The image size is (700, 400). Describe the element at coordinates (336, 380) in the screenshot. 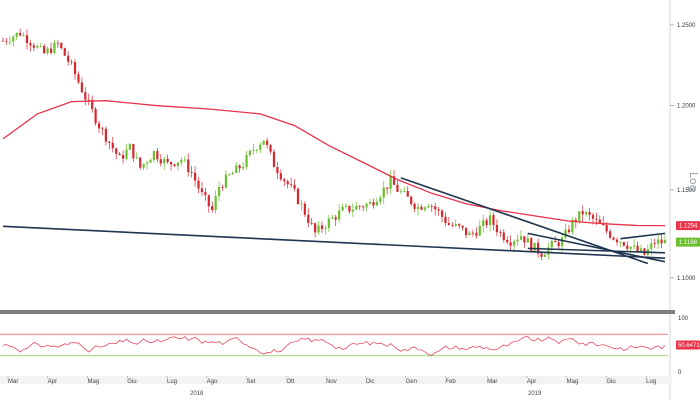

I see `time-axis-band` at that location.